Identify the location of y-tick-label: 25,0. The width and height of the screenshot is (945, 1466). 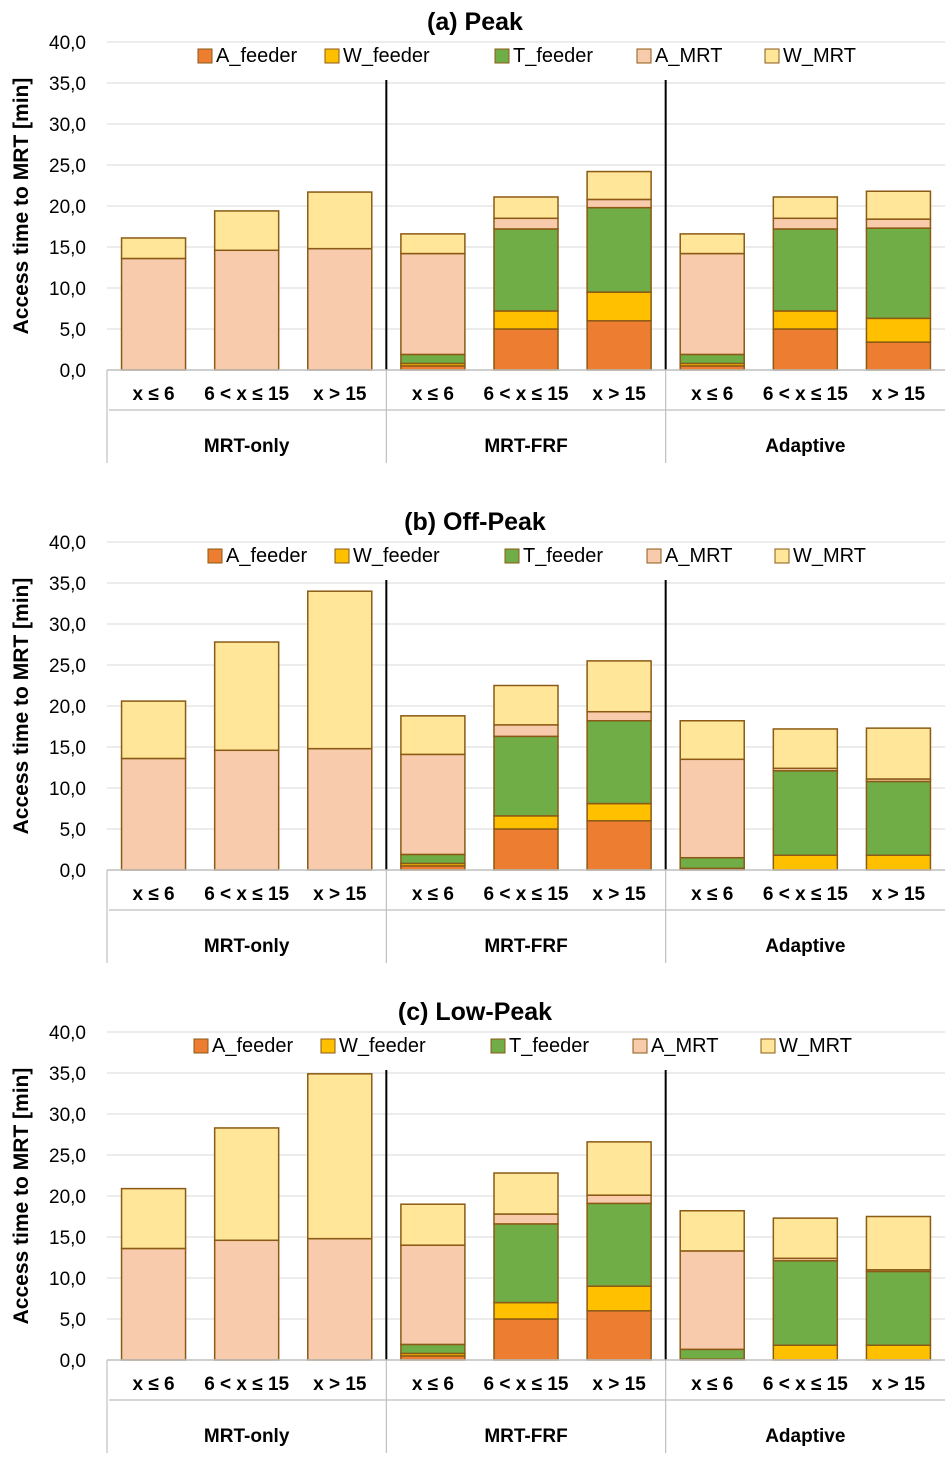
(67, 166).